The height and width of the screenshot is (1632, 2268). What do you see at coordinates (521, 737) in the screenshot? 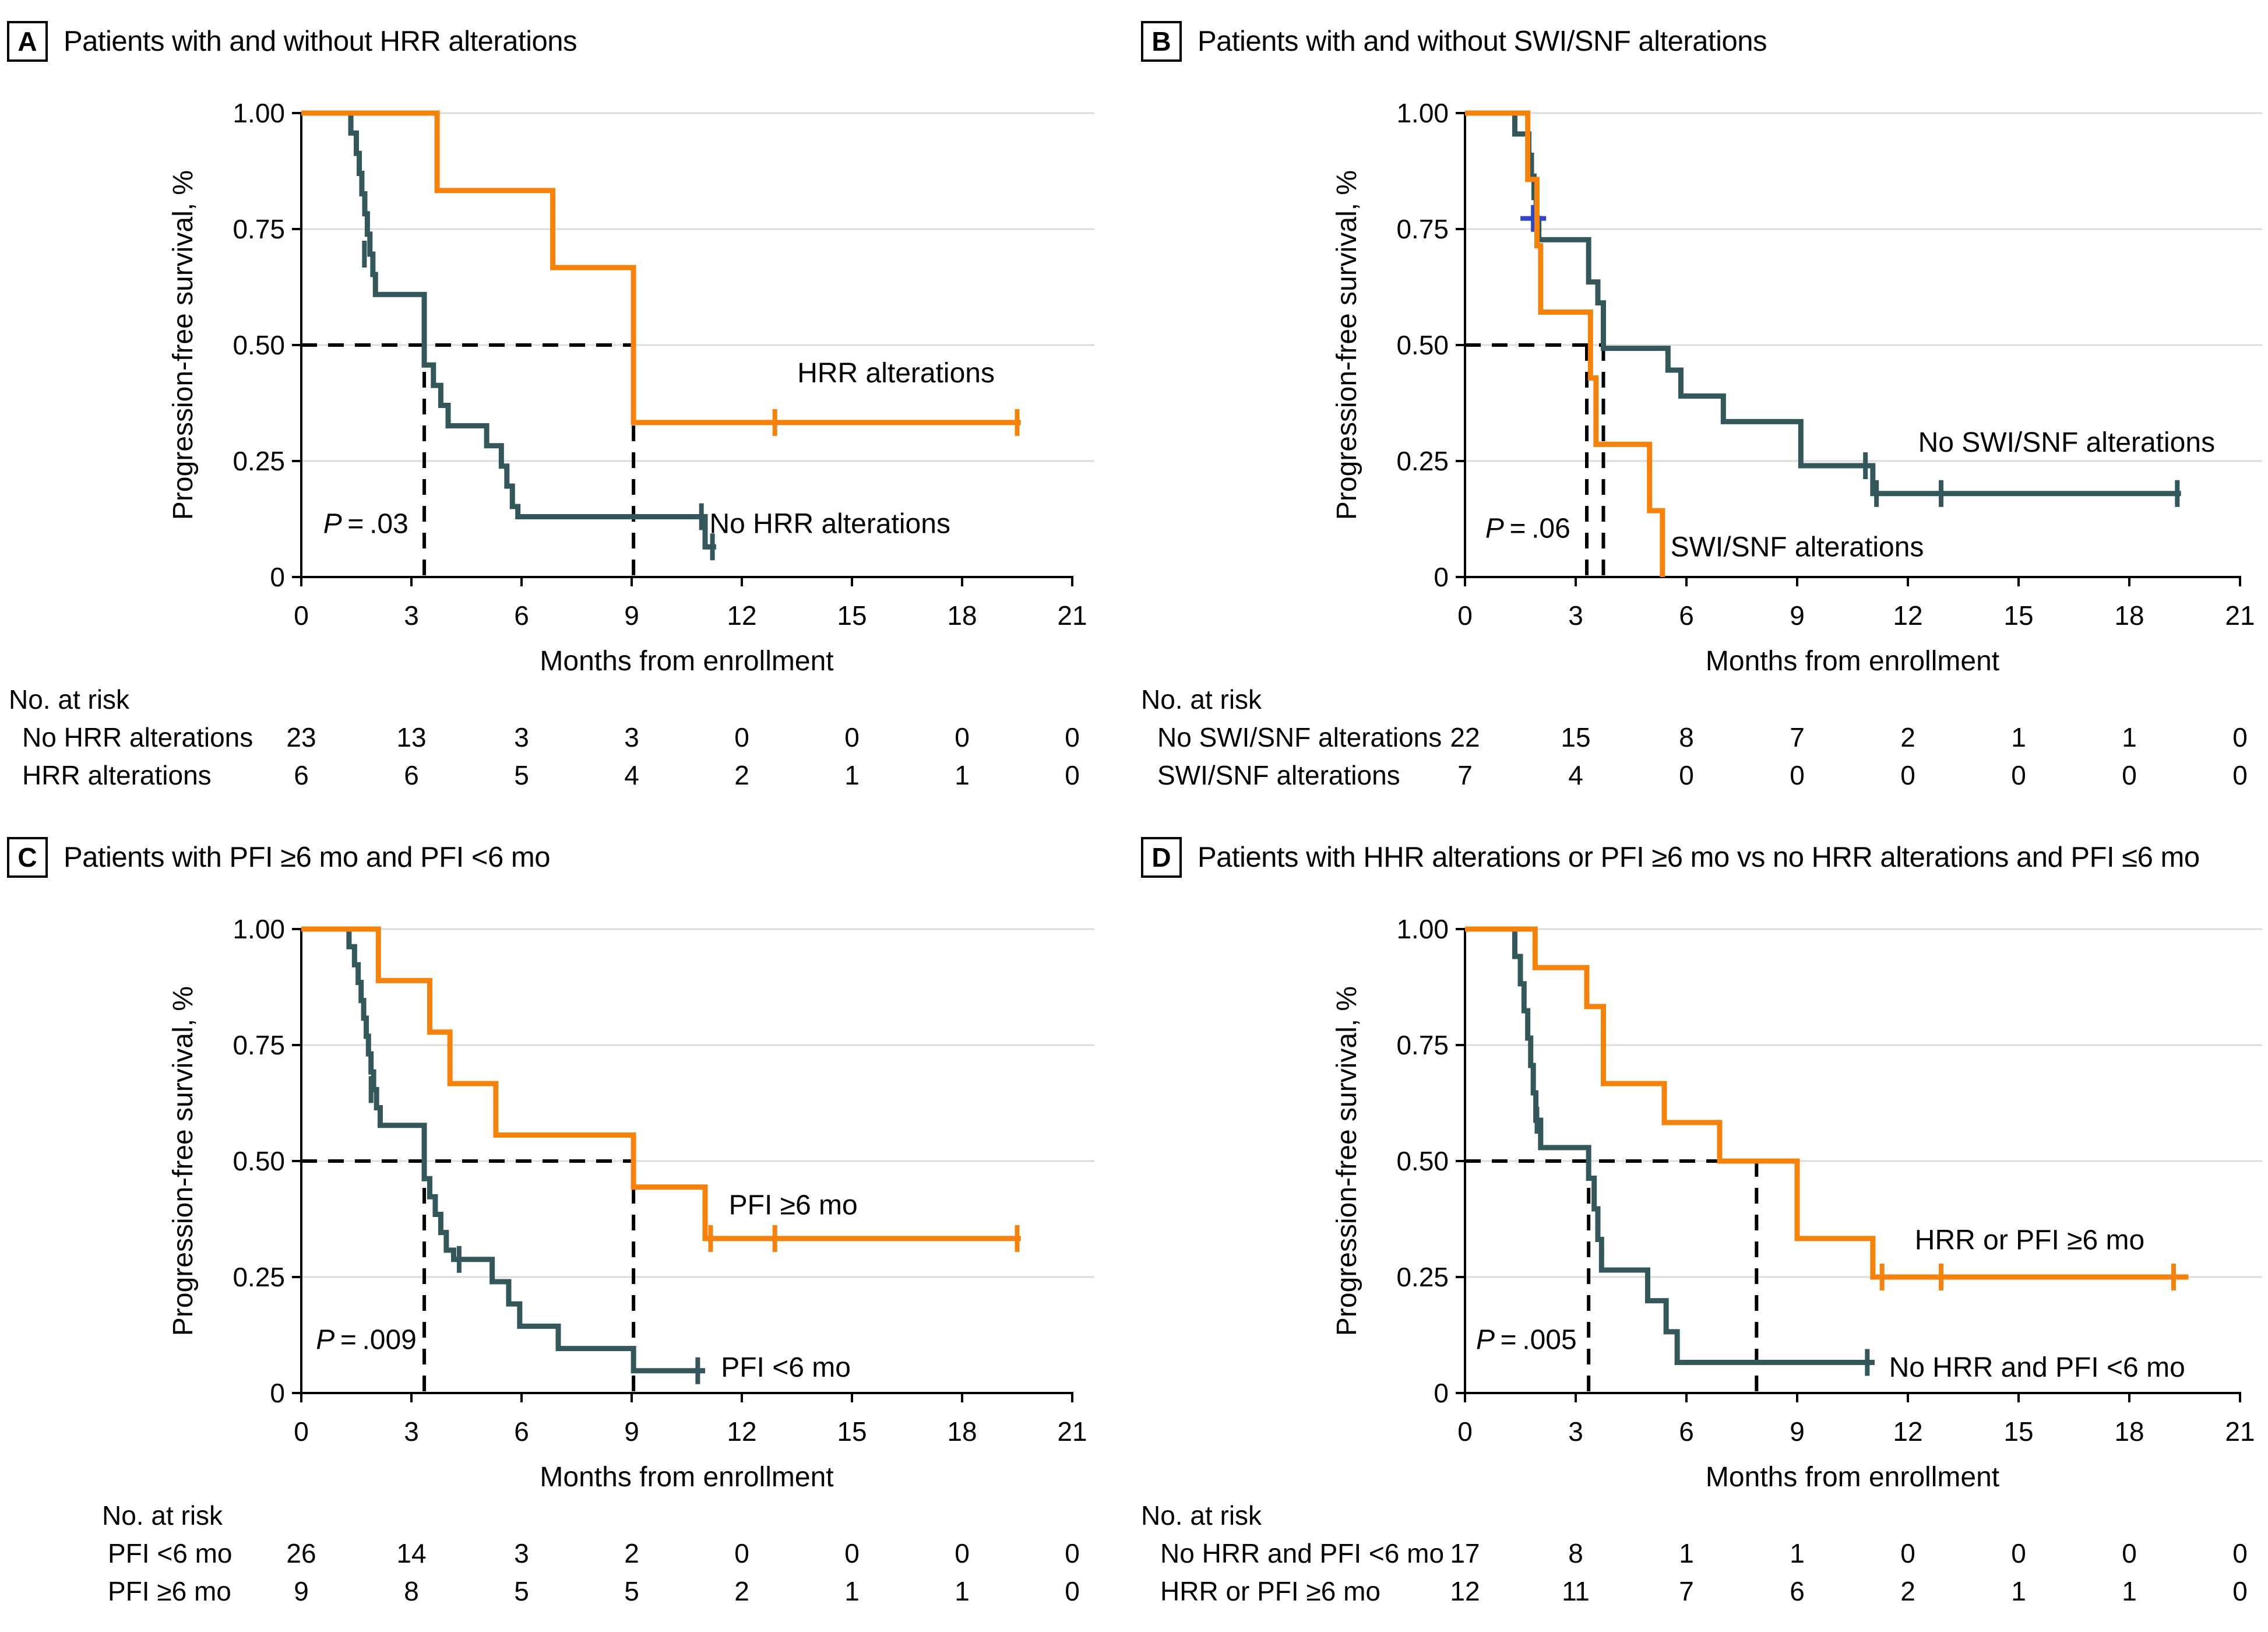
I see `risk-count: 3` at bounding box center [521, 737].